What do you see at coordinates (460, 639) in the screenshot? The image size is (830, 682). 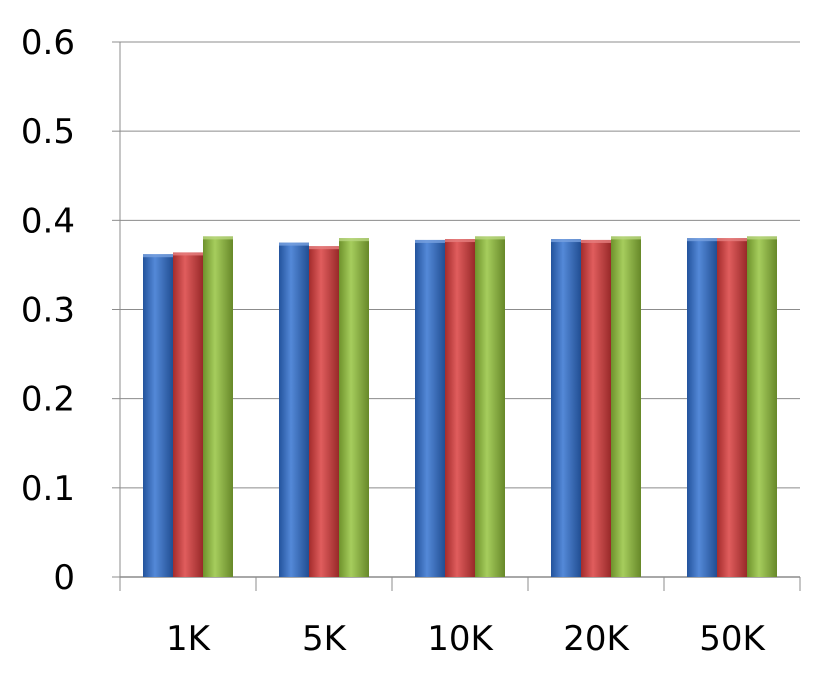 I see `x-tick-label: 10K` at bounding box center [460, 639].